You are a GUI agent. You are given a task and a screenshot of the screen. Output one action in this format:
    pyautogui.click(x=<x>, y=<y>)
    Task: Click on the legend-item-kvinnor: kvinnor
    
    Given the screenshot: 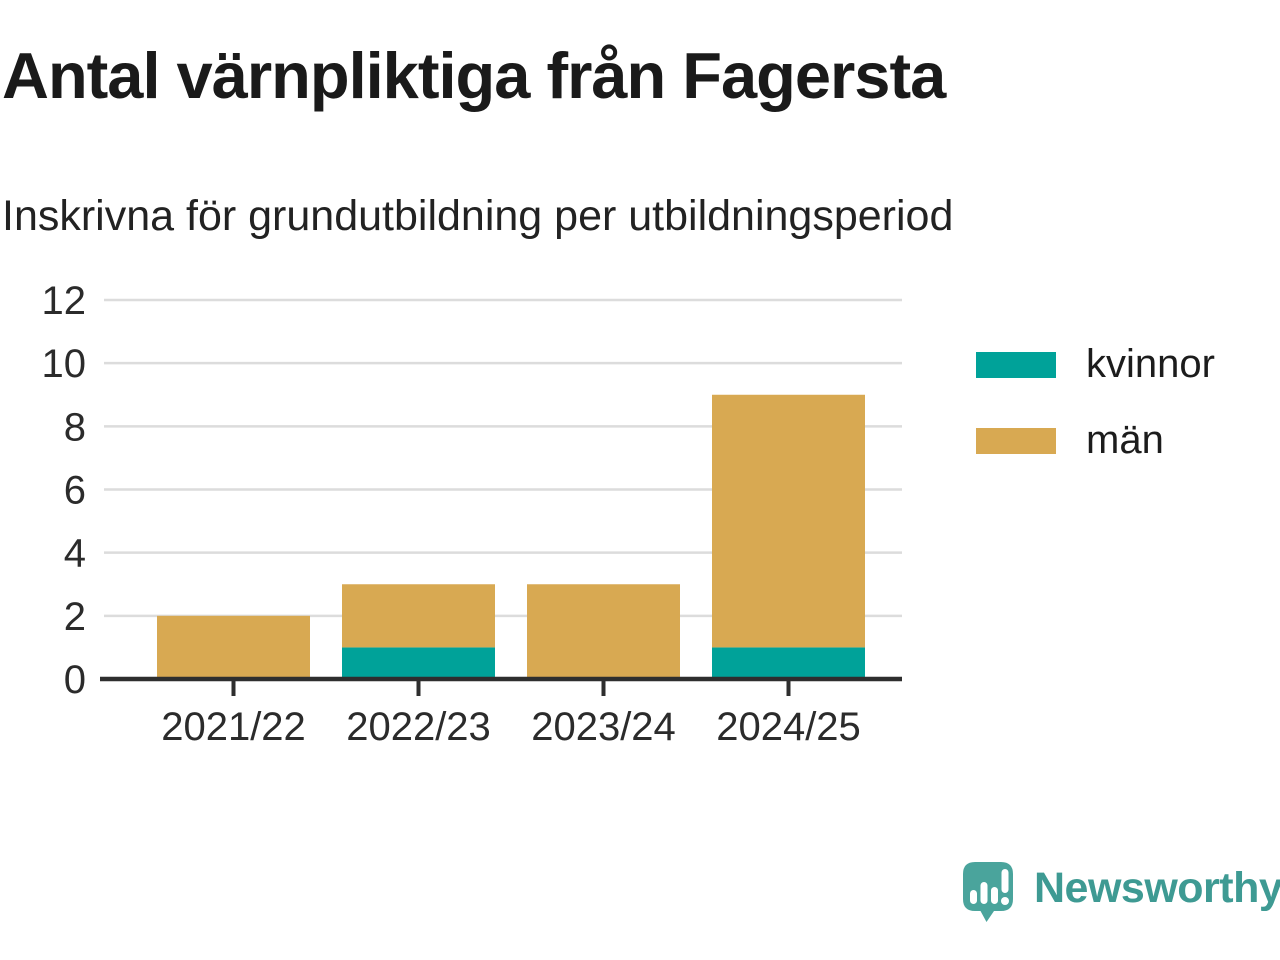 What is the action you would take?
    pyautogui.click(x=1095, y=364)
    